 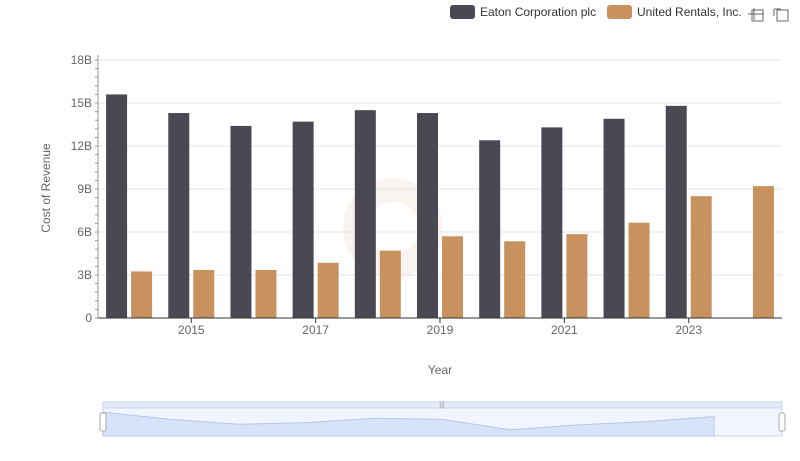 What do you see at coordinates (88, 318) in the screenshot?
I see `y-tick-label: 0` at bounding box center [88, 318].